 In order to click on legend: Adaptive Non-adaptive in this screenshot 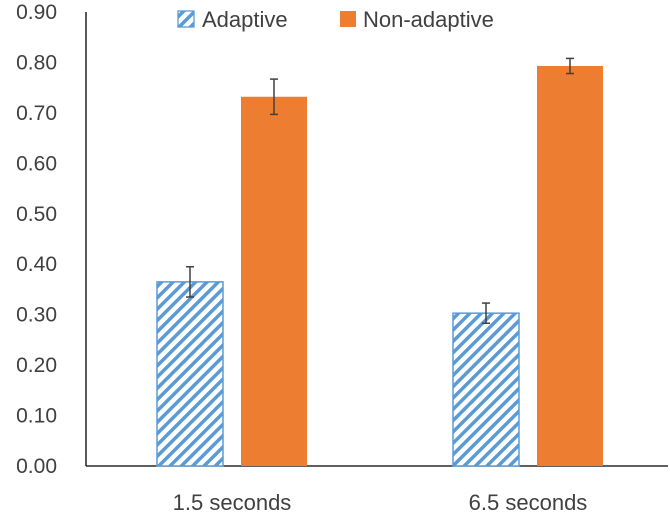, I will do `click(335, 19)`.